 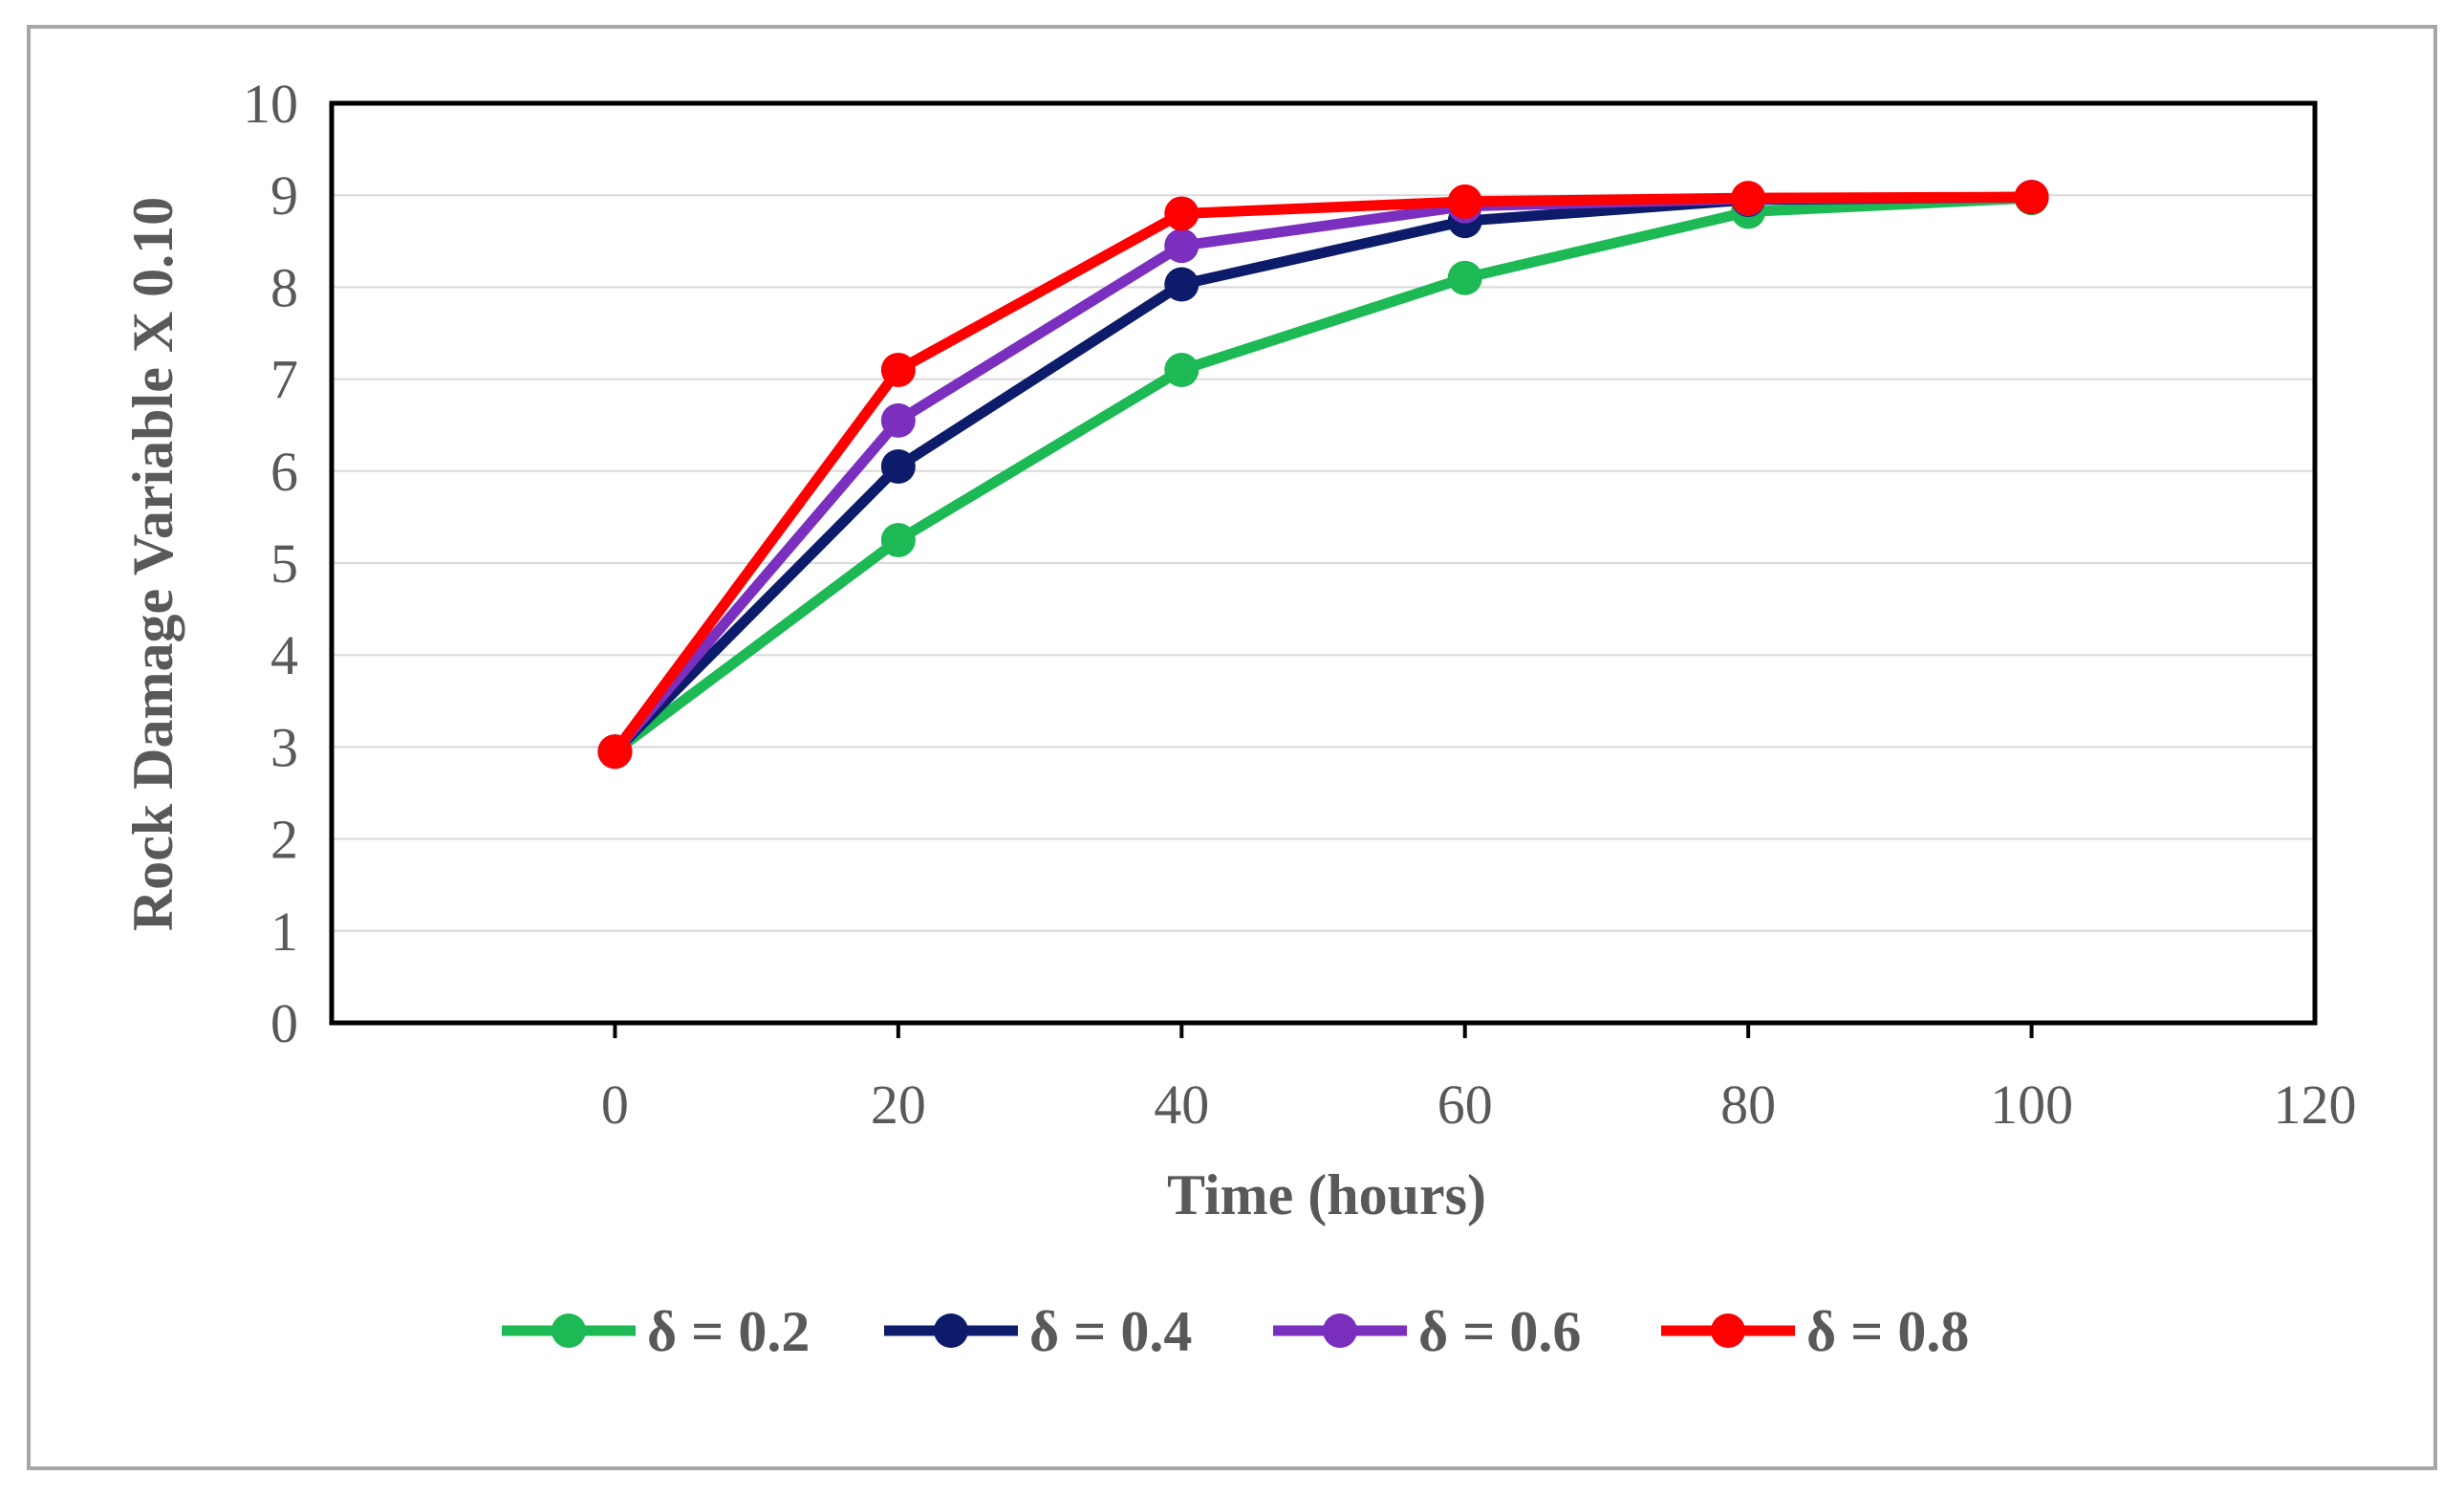 I want to click on x-tick-label: 0, so click(x=615, y=1105).